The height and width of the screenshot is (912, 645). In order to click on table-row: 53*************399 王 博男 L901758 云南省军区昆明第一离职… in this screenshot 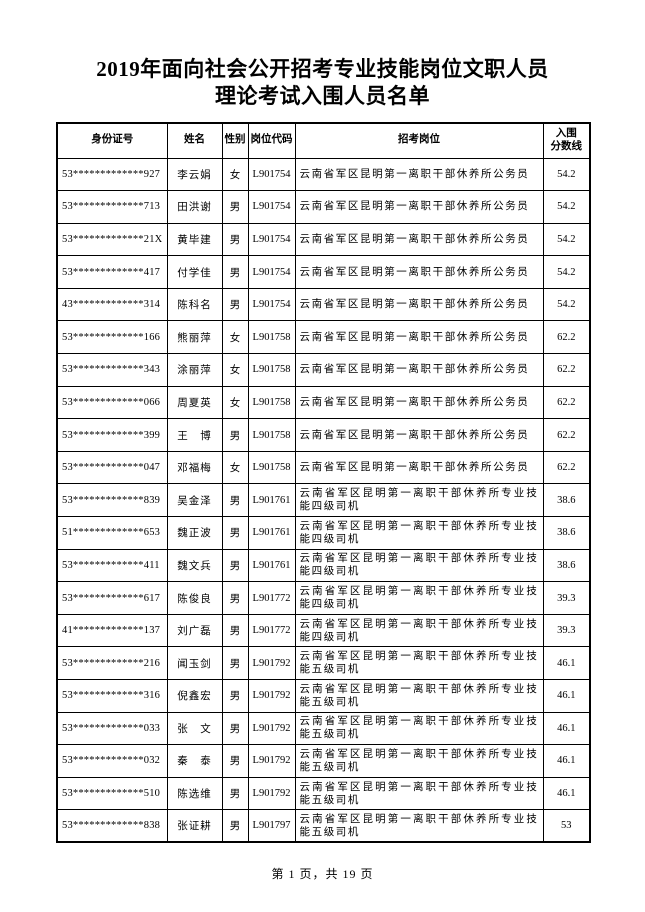, I will do `click(323, 435)`.